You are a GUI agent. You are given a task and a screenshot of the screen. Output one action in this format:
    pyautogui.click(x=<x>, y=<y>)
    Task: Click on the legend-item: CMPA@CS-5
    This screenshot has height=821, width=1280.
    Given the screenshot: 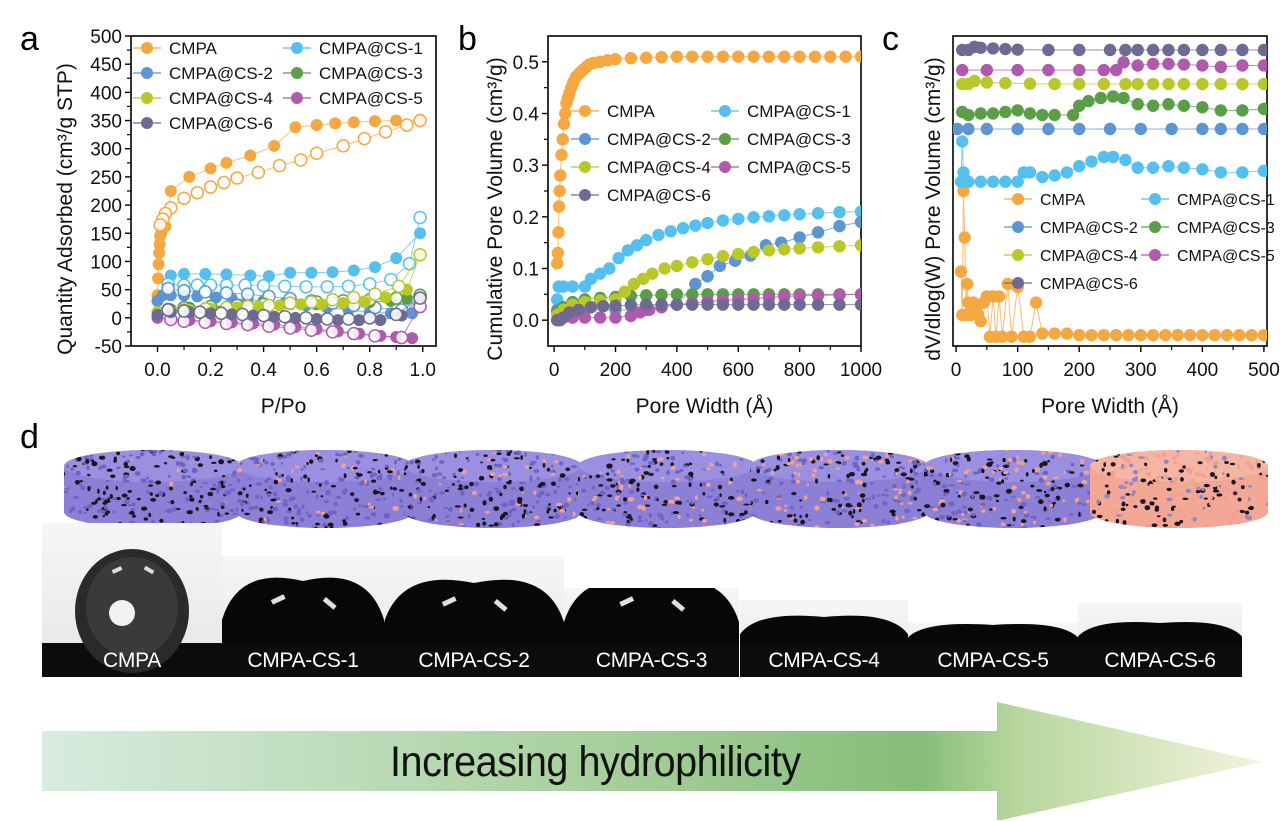 What is the action you would take?
    pyautogui.click(x=1208, y=256)
    